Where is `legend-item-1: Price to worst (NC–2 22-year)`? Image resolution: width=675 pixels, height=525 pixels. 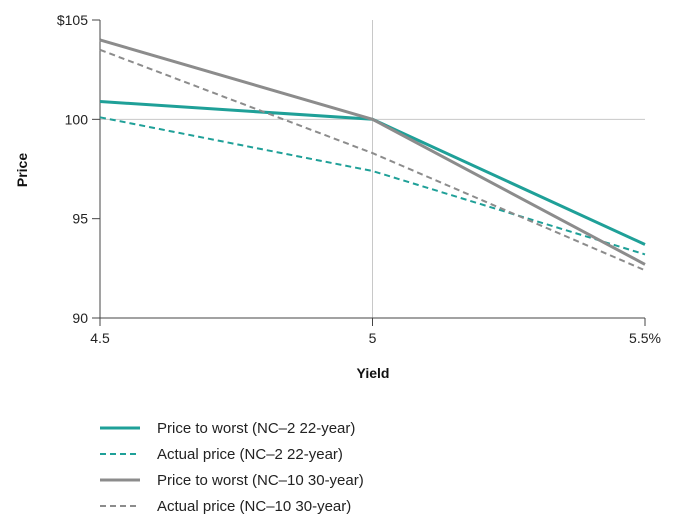
legend-item-1: Price to worst (NC–2 22-year) is located at coordinates (232, 428).